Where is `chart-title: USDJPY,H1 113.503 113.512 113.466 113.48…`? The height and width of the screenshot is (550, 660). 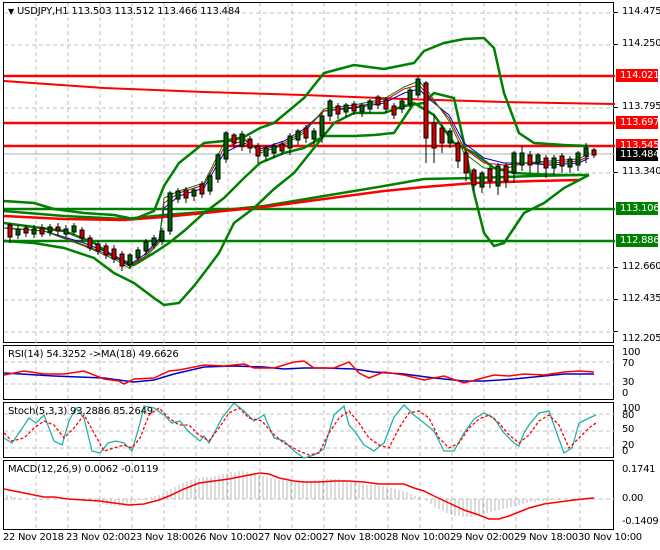
chart-title: USDJPY,H1 113.503 113.512 113.466 113.48… is located at coordinates (128, 11).